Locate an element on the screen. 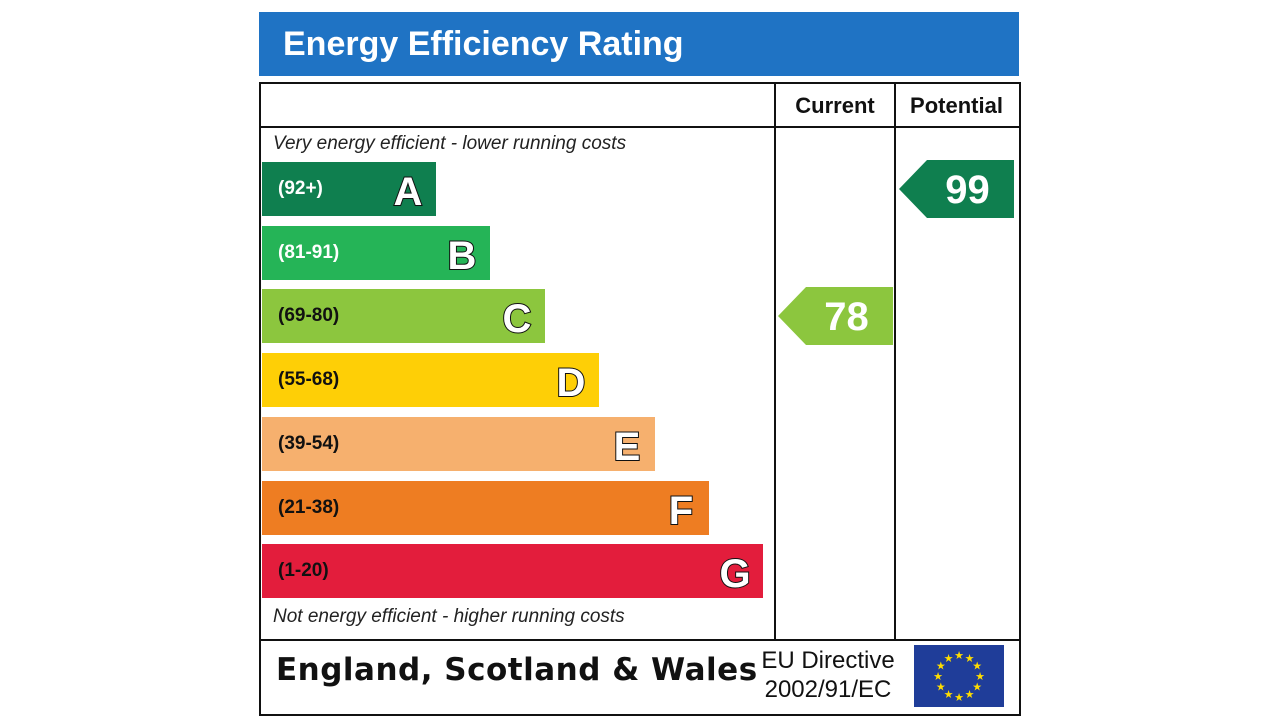  column-header-potential: Potential is located at coordinates (956, 105).